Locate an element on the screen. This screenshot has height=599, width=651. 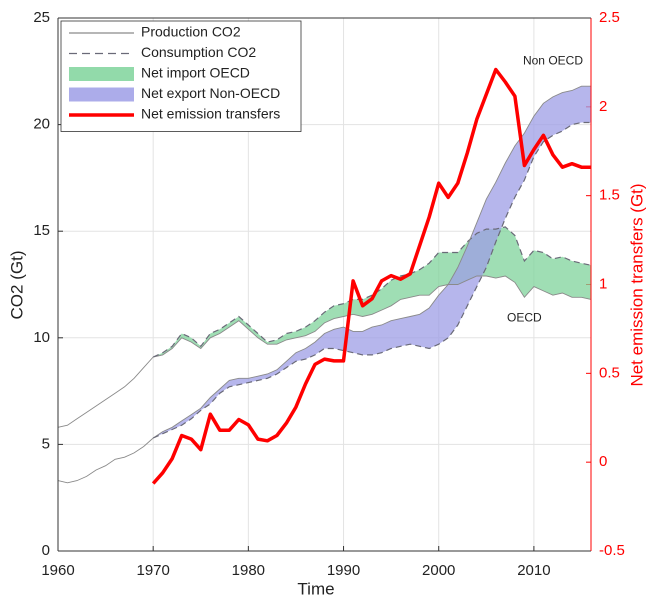
y-tick-label: 20 is located at coordinates (41, 124).